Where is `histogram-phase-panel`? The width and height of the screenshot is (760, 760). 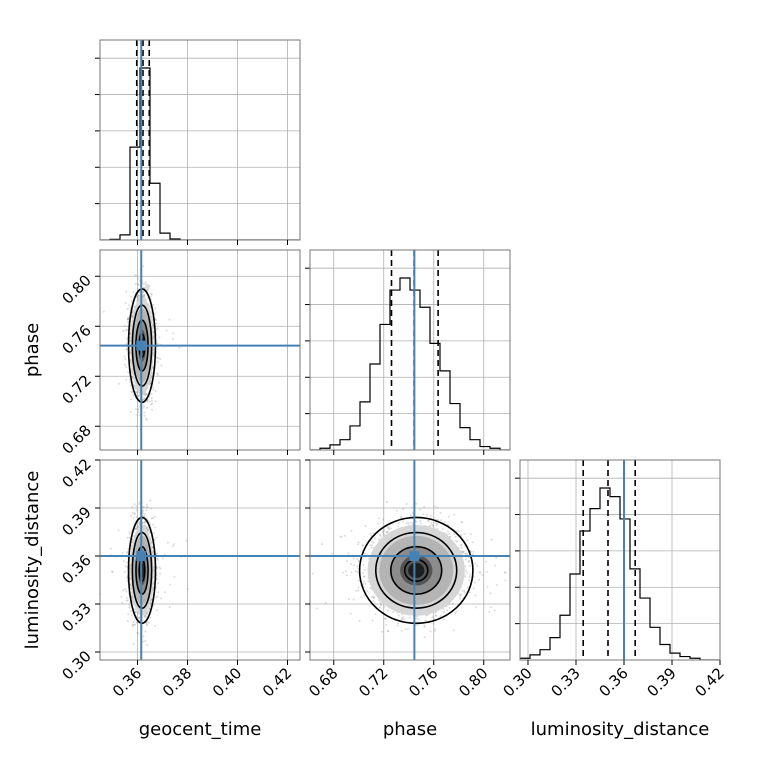
histogram-phase-panel is located at coordinates (408, 352).